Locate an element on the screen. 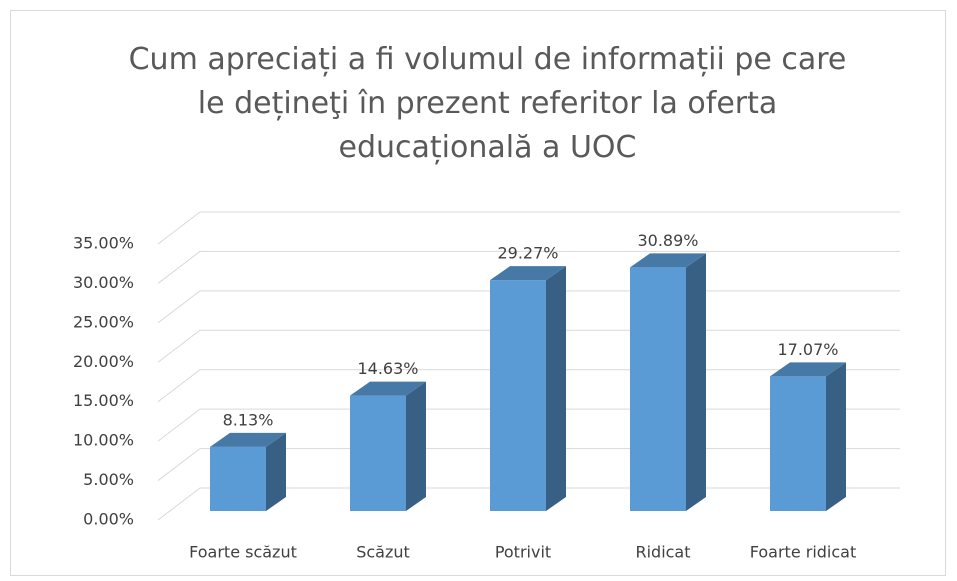  value-label: 8.13% is located at coordinates (248, 419).